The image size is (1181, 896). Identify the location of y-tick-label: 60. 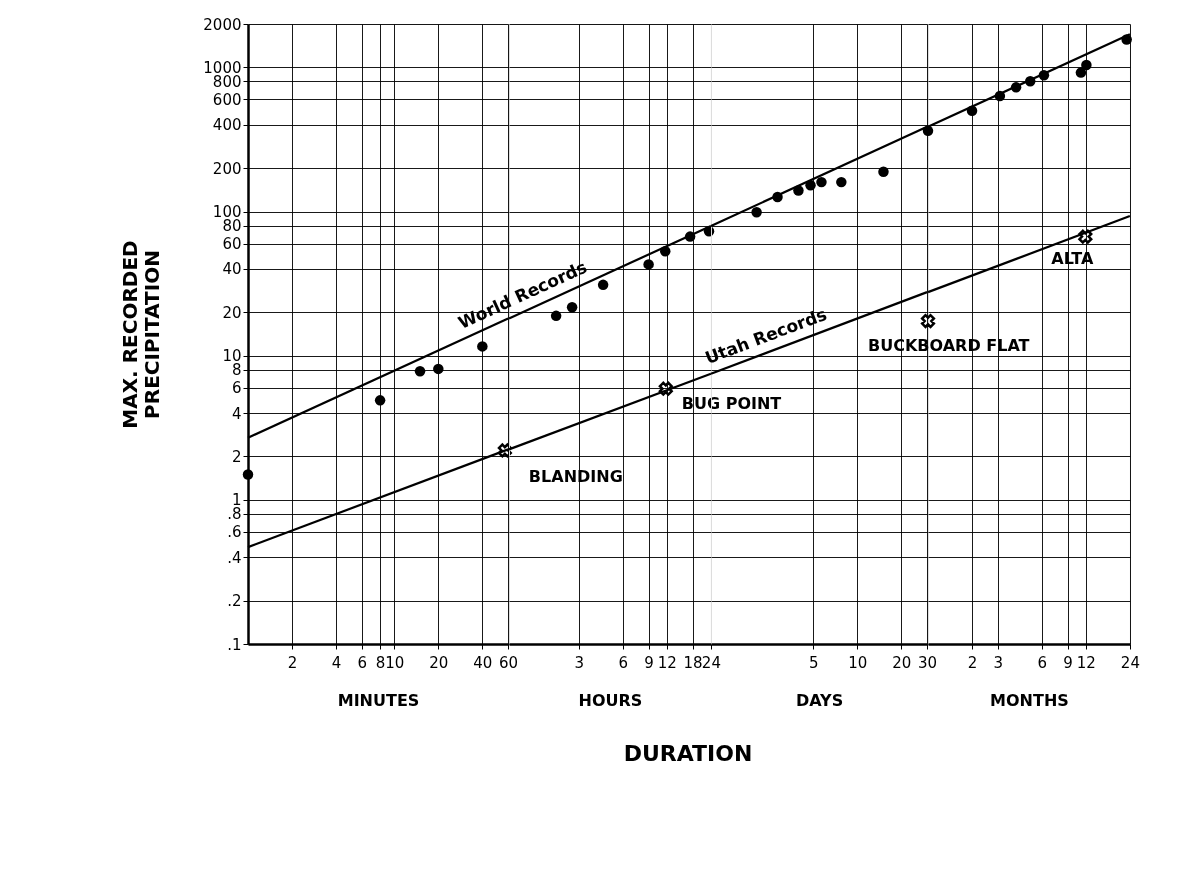
(232, 244).